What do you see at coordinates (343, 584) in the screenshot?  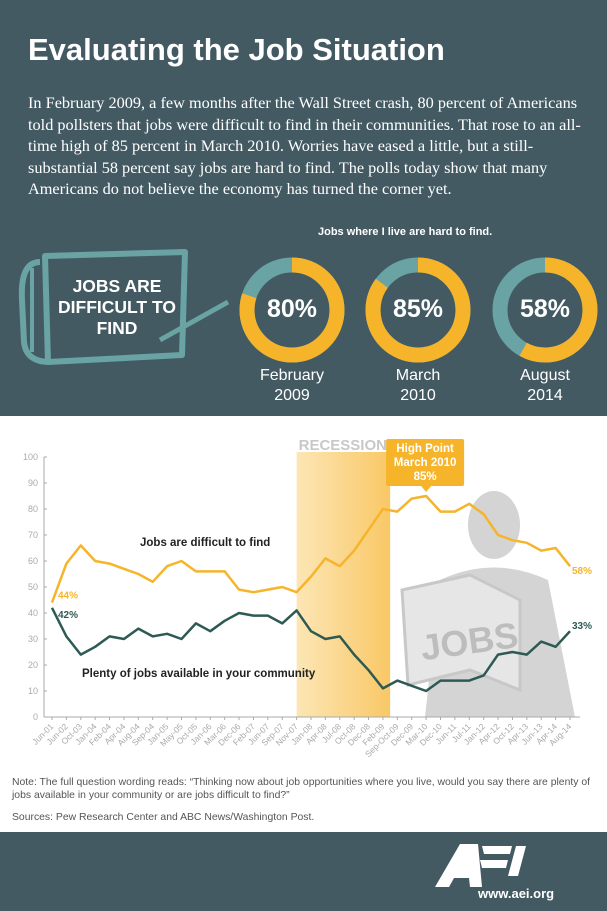 I see `recession-band` at bounding box center [343, 584].